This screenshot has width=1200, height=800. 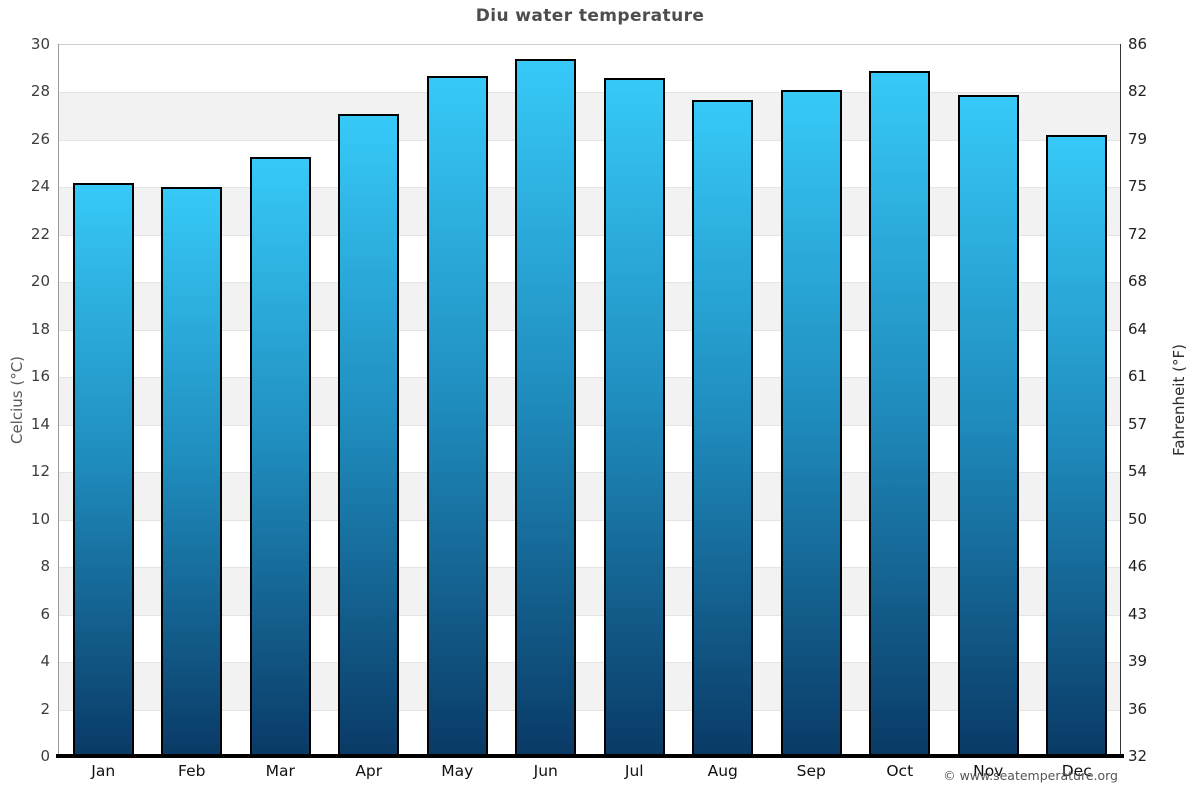 I want to click on celsius-tick-8: 8, so click(x=45, y=566).